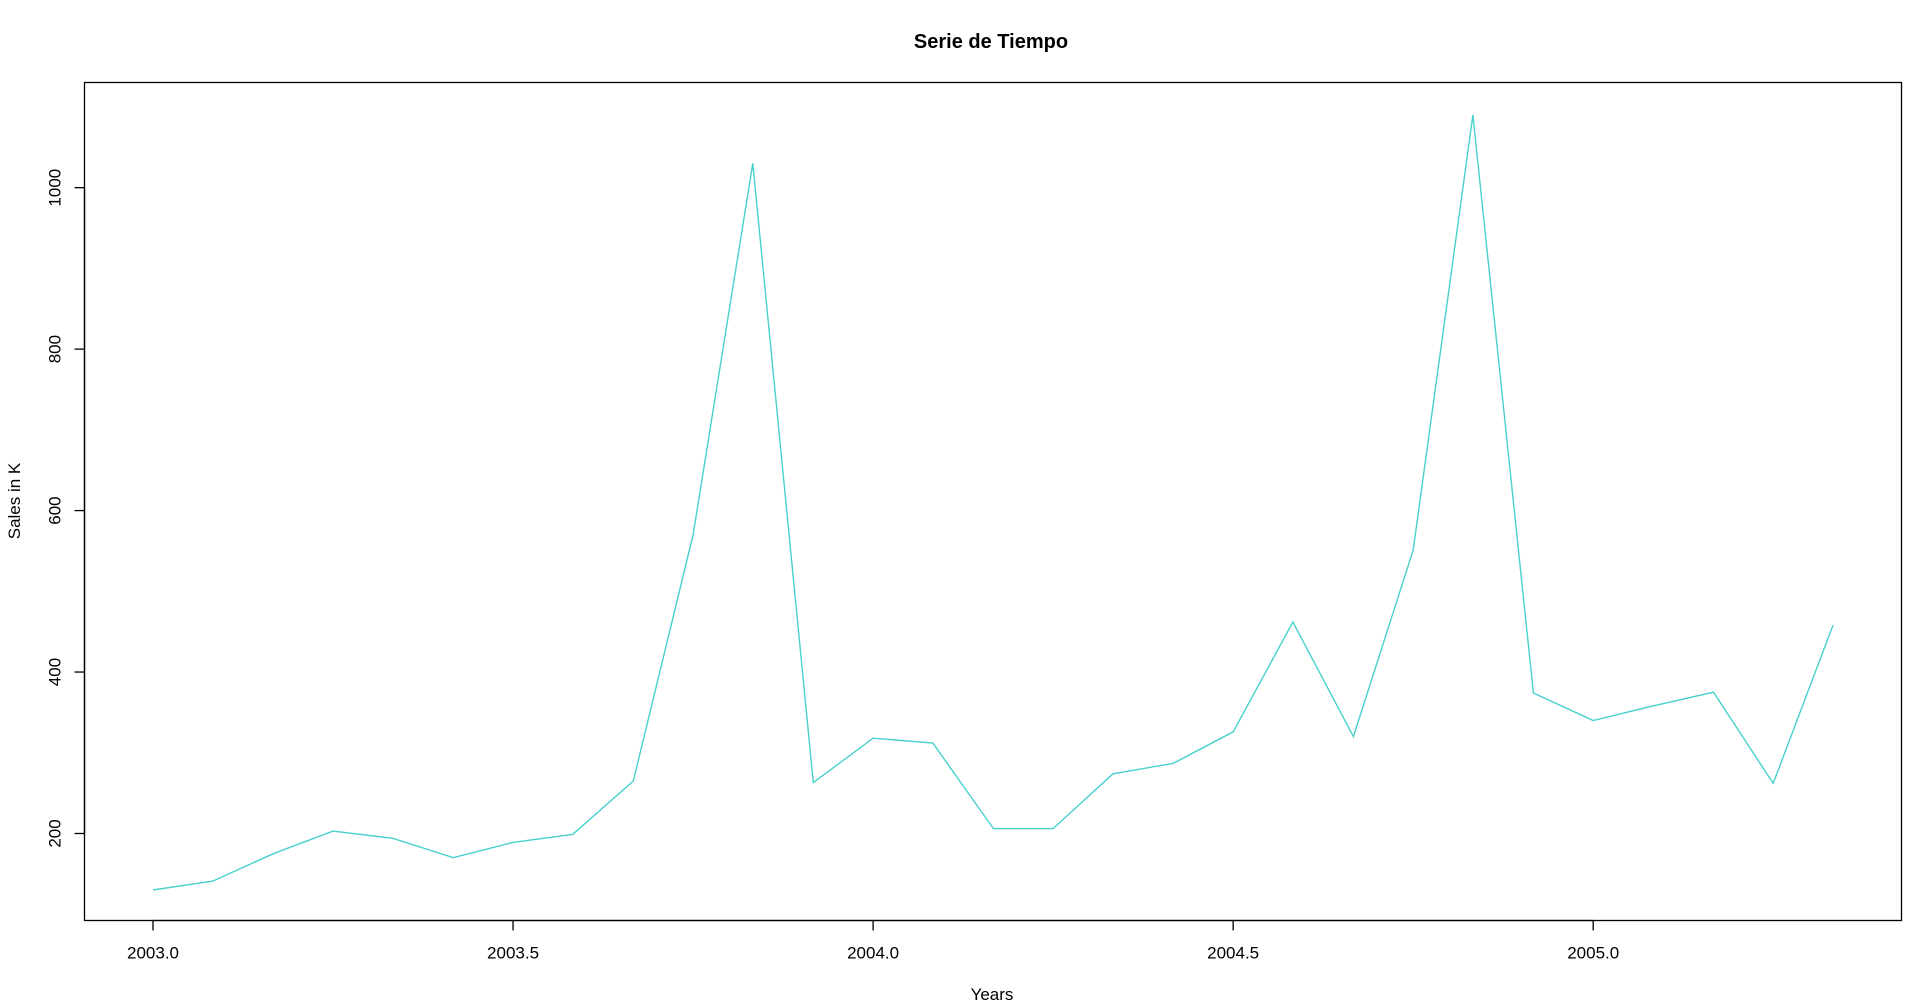 The image size is (1915, 1008). What do you see at coordinates (55, 188) in the screenshot?
I see `y-tick-label: 1000` at bounding box center [55, 188].